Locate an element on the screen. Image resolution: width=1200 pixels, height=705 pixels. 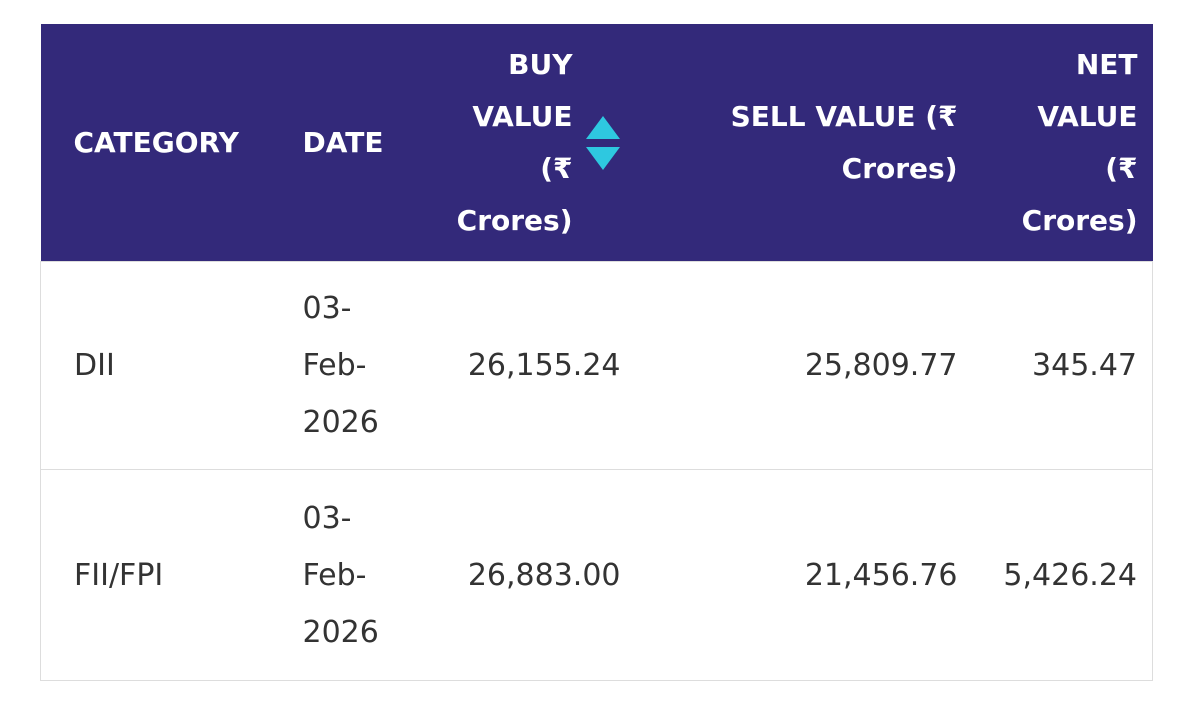
header-text: BUY VALUE (₹ Crores) is located at coordinates (514, 142).